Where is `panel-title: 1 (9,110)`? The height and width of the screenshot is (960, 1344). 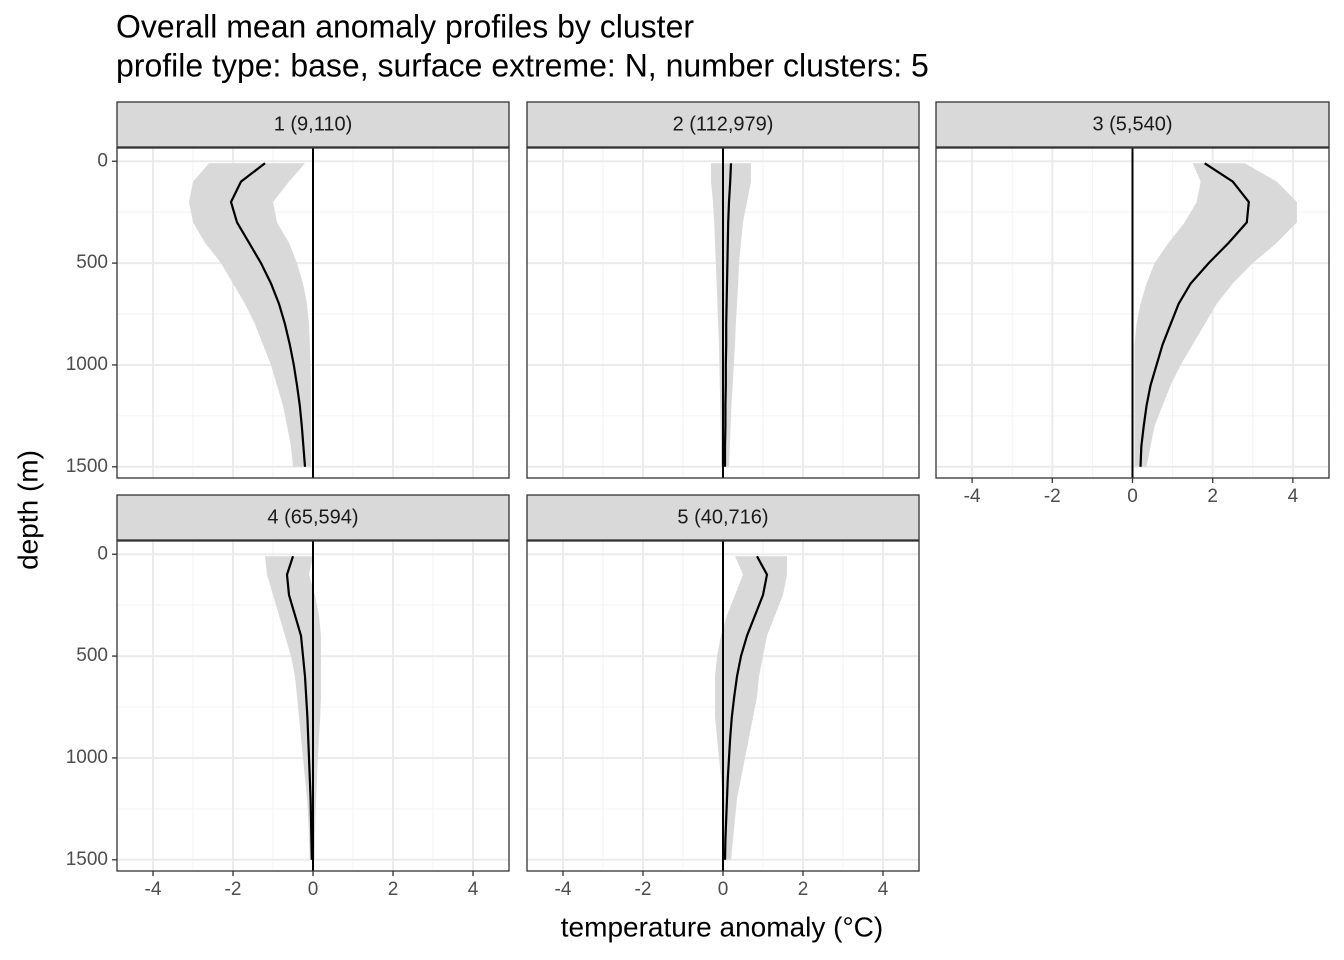
panel-title: 1 (9,110) is located at coordinates (313, 124).